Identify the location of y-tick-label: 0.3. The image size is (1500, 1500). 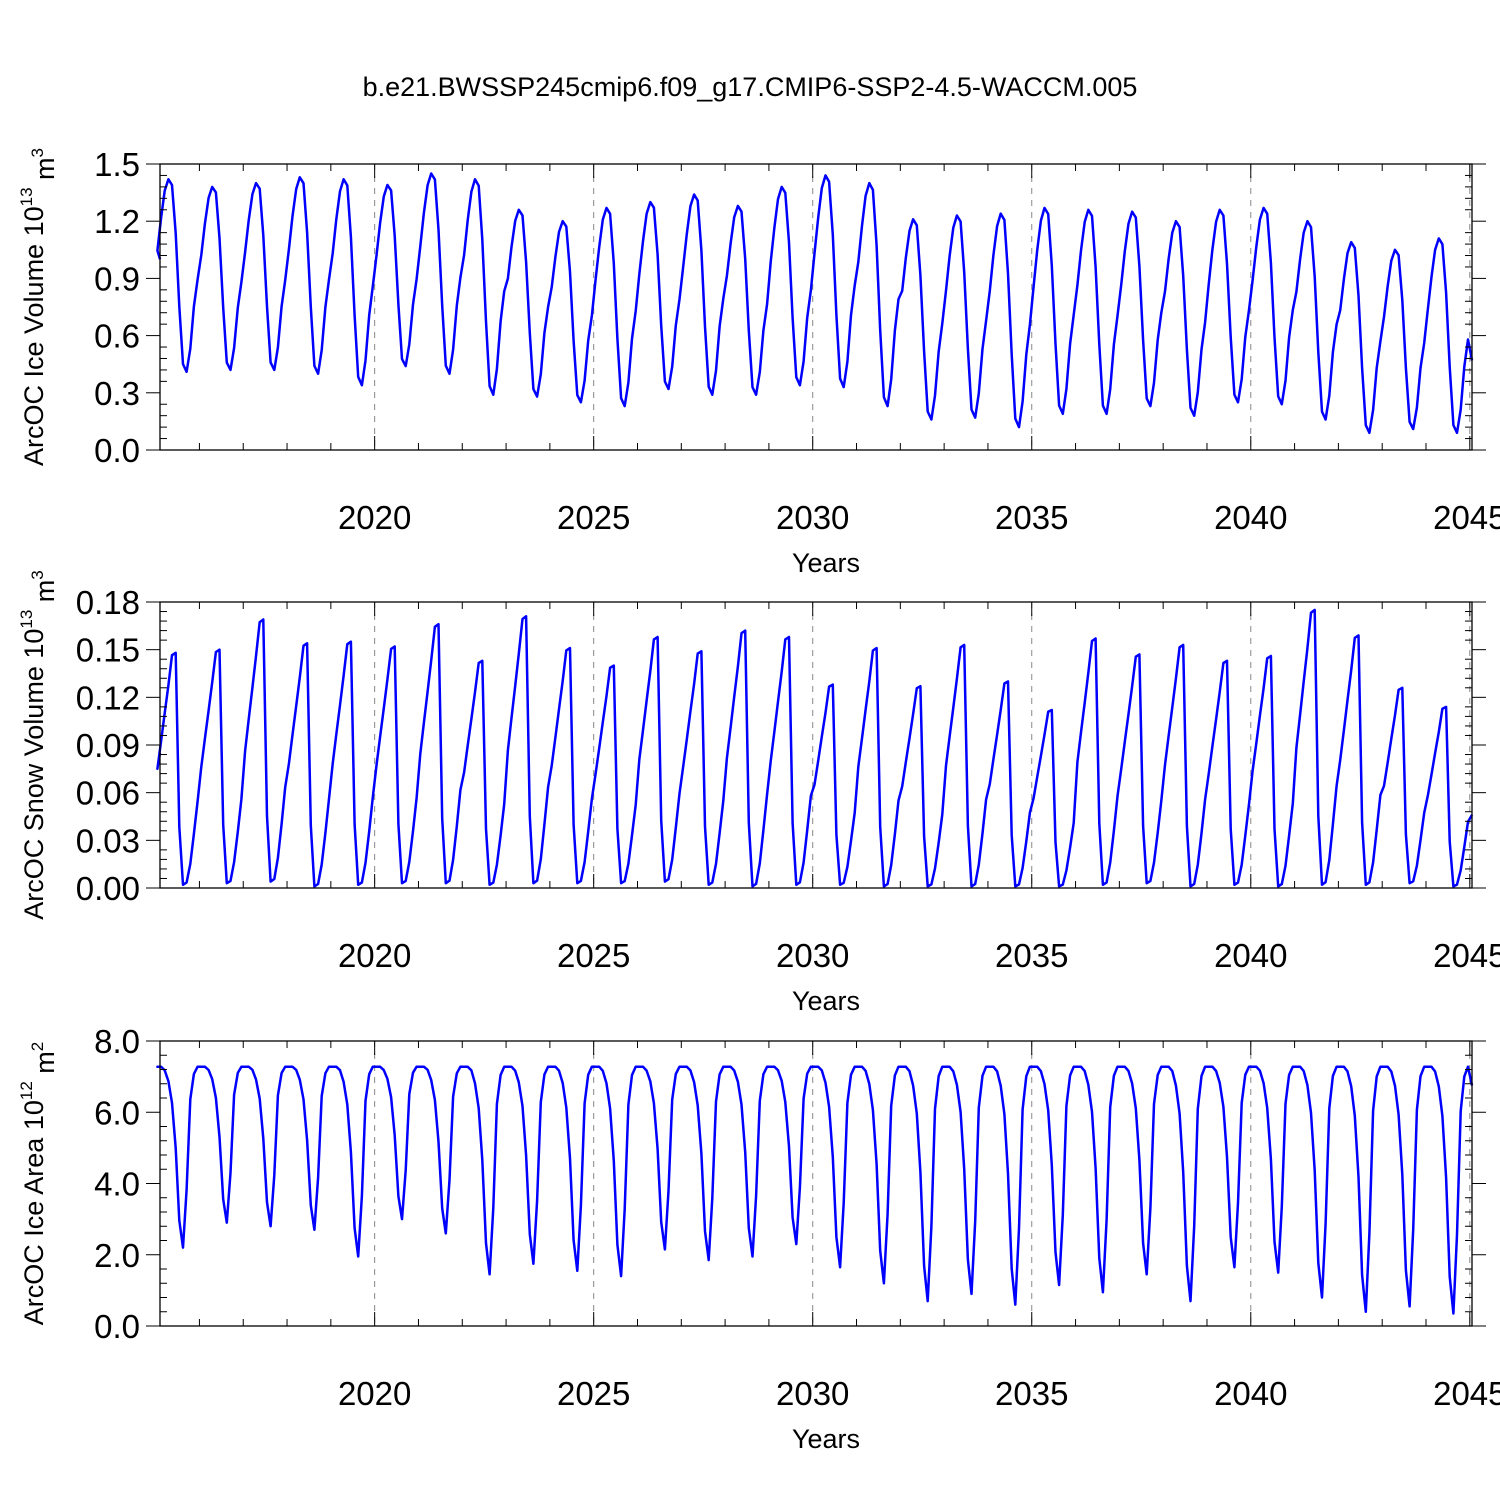
(117, 393).